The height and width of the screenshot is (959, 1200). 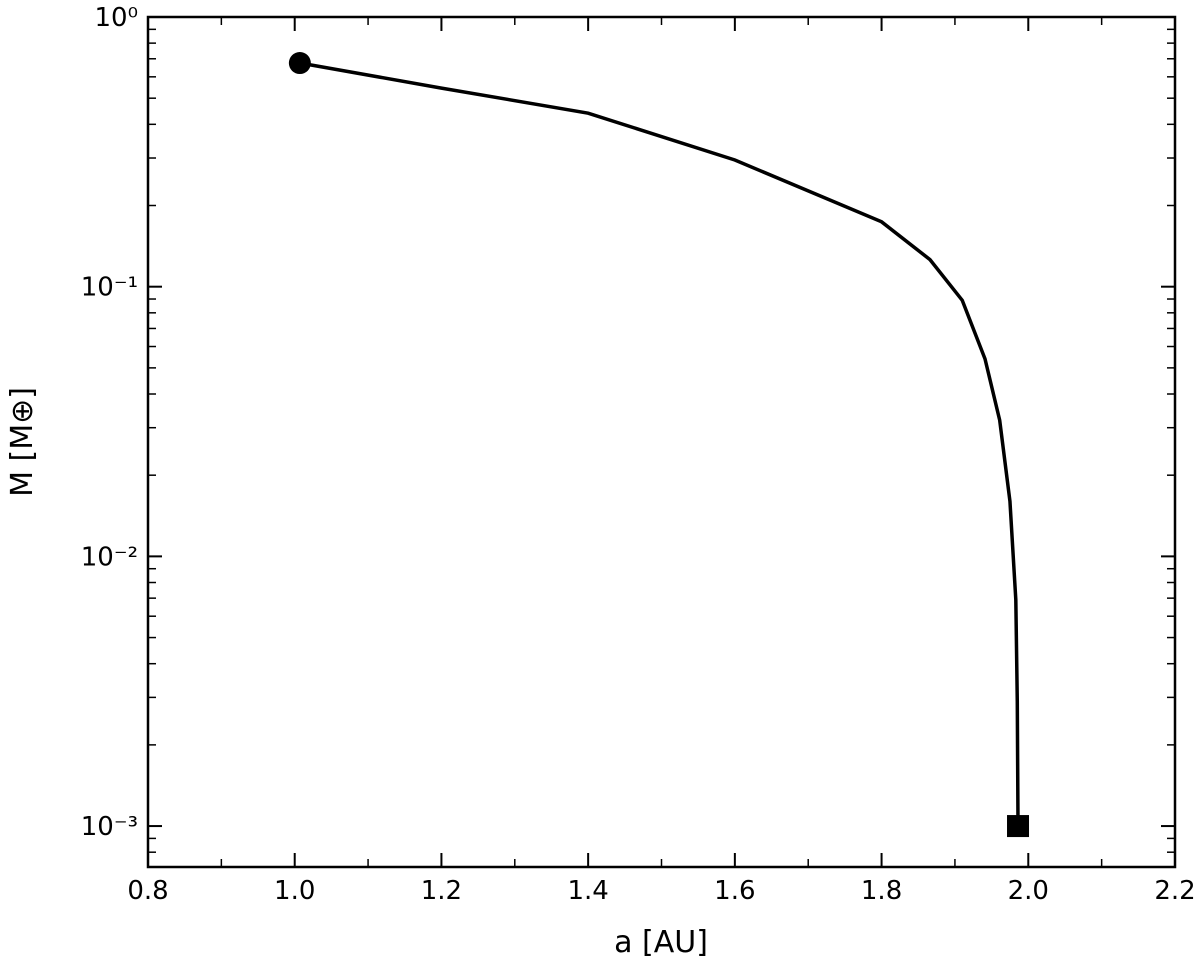 What do you see at coordinates (734, 891) in the screenshot?
I see `x-tick-label: 1.6` at bounding box center [734, 891].